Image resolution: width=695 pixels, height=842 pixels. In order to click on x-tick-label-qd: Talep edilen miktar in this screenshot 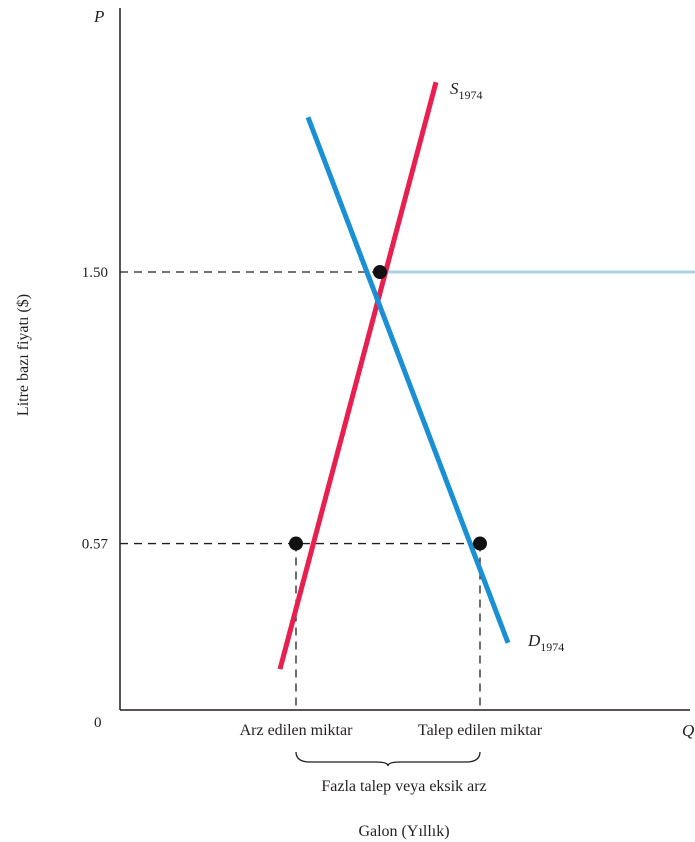, I will do `click(480, 730)`.